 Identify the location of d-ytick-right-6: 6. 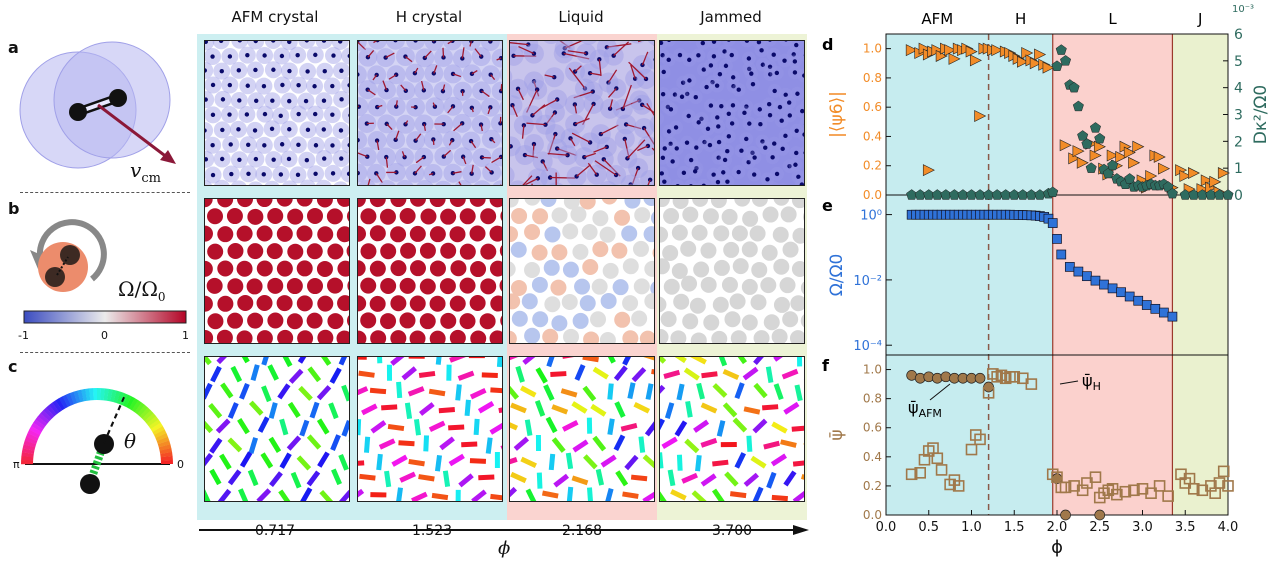
(1238, 35).